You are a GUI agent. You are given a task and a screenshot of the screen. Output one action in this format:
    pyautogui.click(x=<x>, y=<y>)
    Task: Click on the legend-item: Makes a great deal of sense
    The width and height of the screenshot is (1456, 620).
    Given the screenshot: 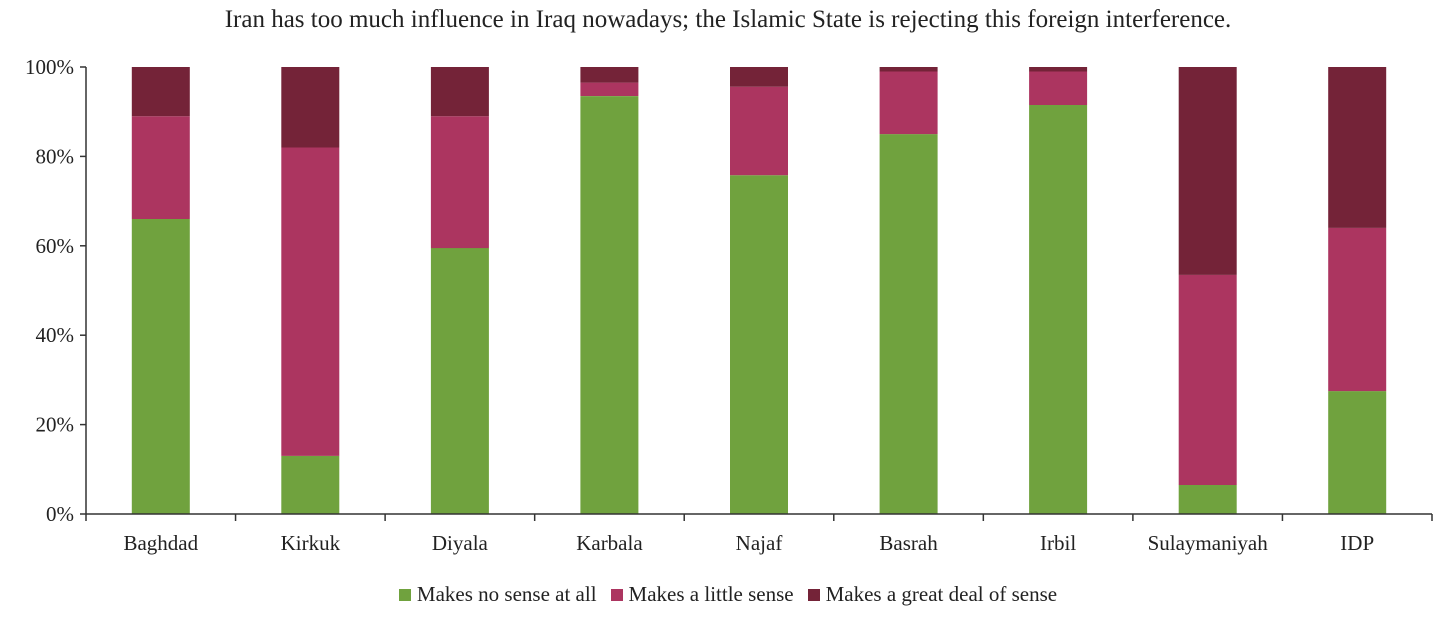 What is the action you would take?
    pyautogui.click(x=932, y=594)
    